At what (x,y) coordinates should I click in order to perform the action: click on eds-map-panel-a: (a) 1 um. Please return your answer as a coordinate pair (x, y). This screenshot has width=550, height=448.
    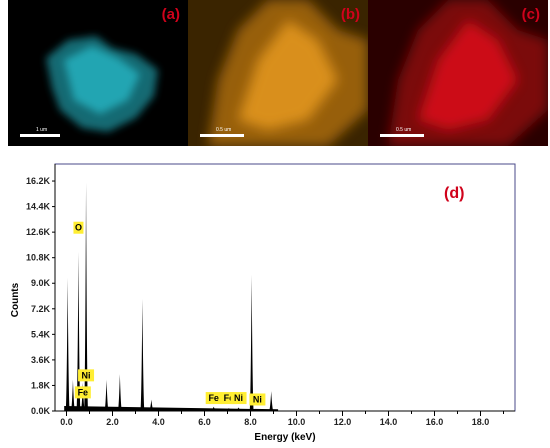
    Looking at the image, I should click on (98, 73).